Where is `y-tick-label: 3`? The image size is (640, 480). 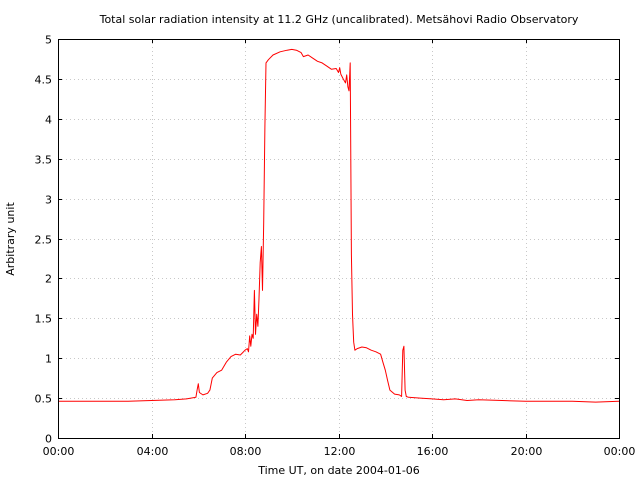
y-tick-label: 3 is located at coordinates (48, 200).